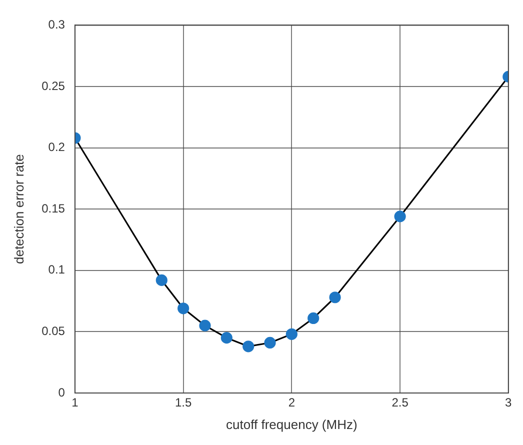 This screenshot has width=523, height=445. I want to click on y-axis-title: detection error rate, so click(18, 209).